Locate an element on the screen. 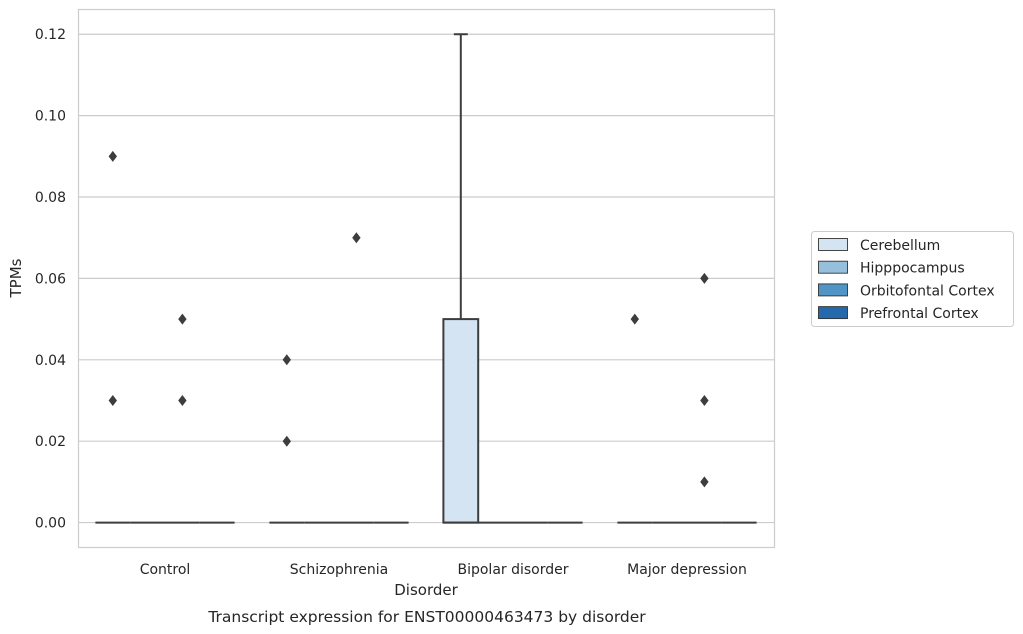 This screenshot has height=634, width=1023. y-tick-label: 0.08 is located at coordinates (50, 198).